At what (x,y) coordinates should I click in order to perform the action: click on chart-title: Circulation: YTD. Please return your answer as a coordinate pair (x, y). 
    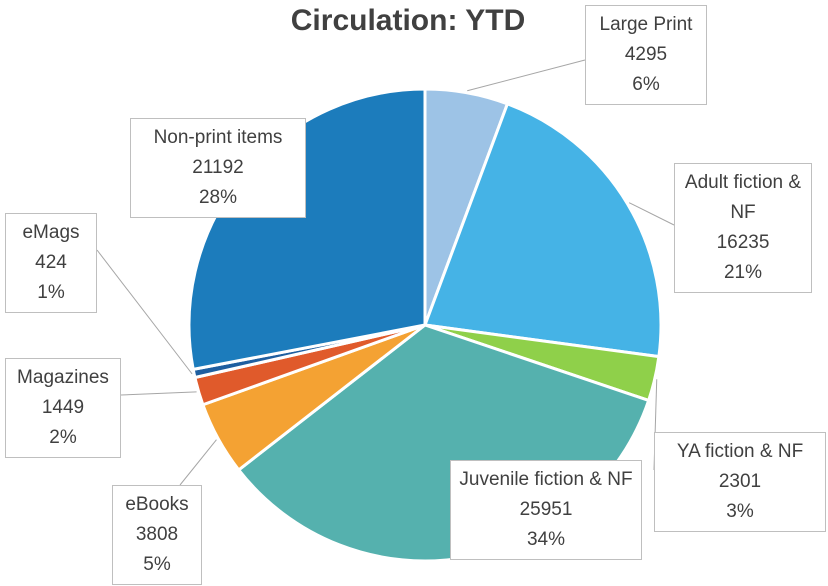
    Looking at the image, I should click on (408, 20).